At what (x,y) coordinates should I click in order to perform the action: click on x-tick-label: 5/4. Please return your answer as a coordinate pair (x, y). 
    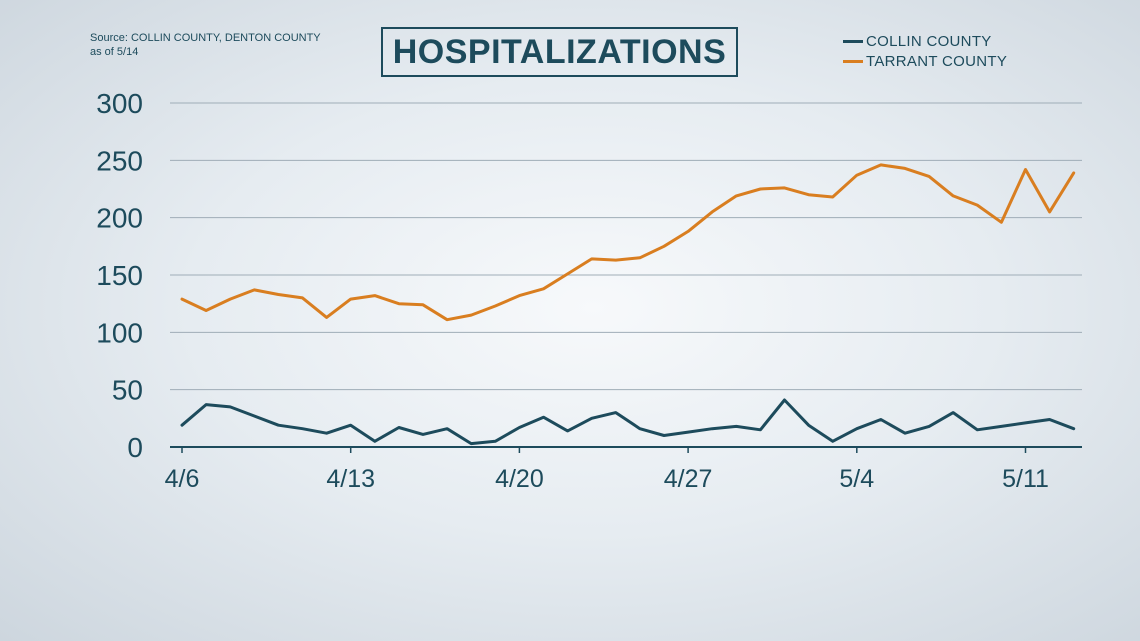
    Looking at the image, I should click on (856, 479).